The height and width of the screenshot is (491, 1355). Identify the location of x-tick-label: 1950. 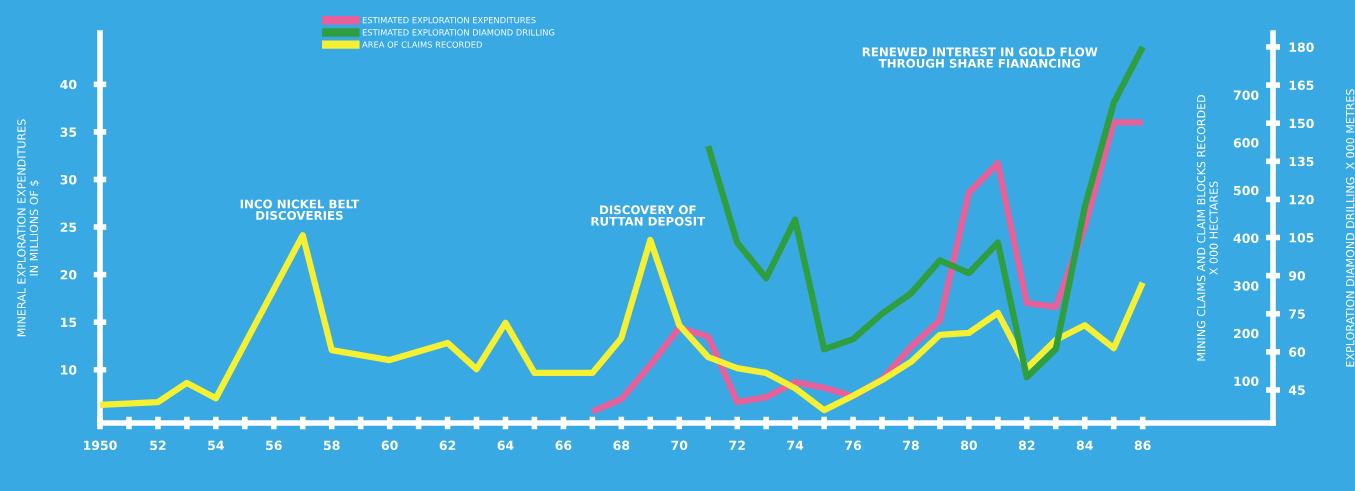
(100, 445).